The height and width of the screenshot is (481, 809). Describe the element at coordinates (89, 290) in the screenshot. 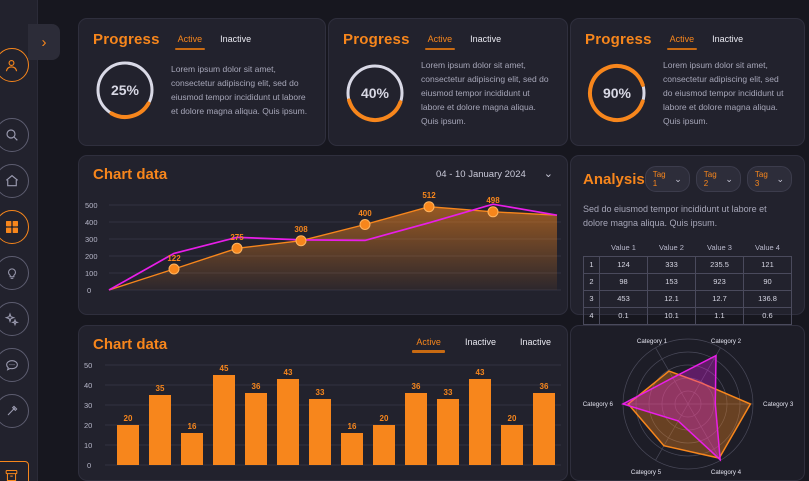

I see `svg-text: 0` at that location.